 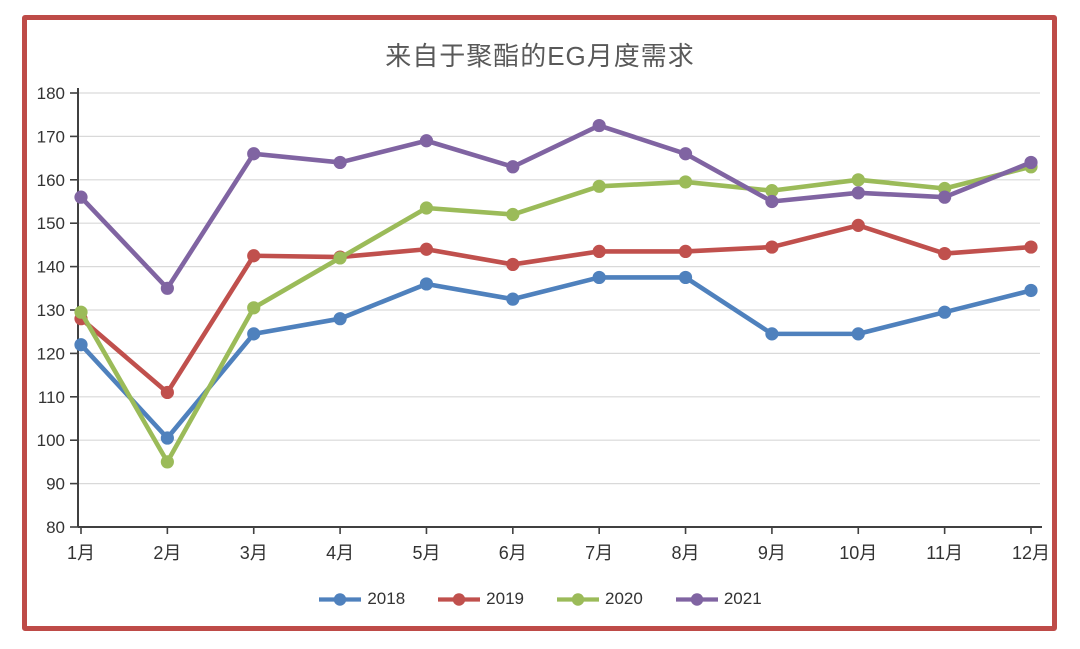 I want to click on x-tick-label: 12月, so click(x=1031, y=553).